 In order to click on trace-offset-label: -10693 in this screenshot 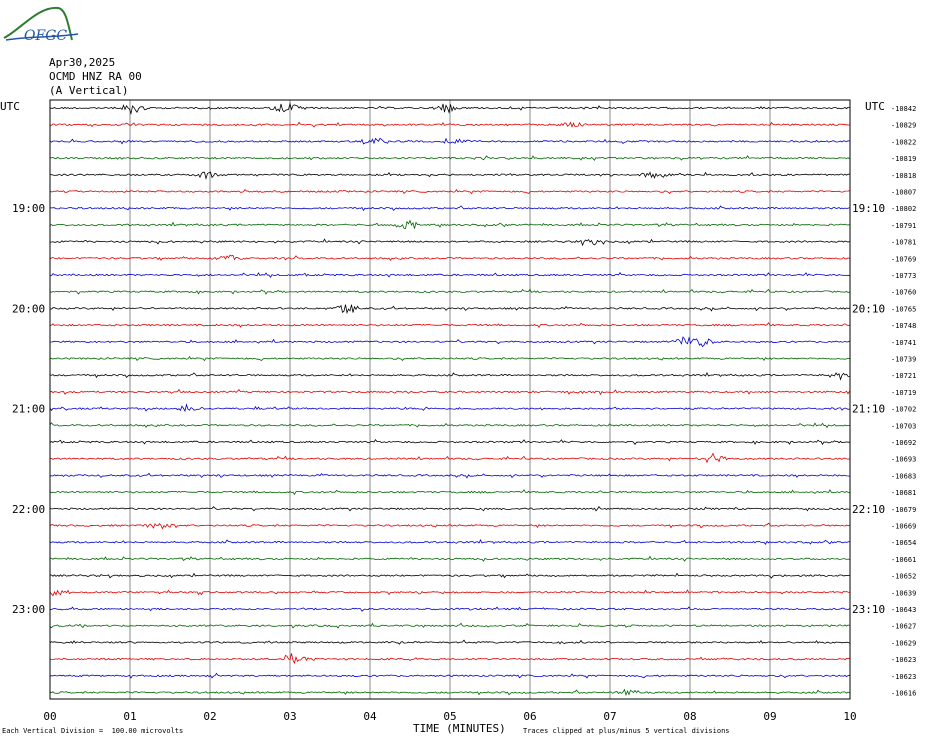, I will do `click(903, 460)`.